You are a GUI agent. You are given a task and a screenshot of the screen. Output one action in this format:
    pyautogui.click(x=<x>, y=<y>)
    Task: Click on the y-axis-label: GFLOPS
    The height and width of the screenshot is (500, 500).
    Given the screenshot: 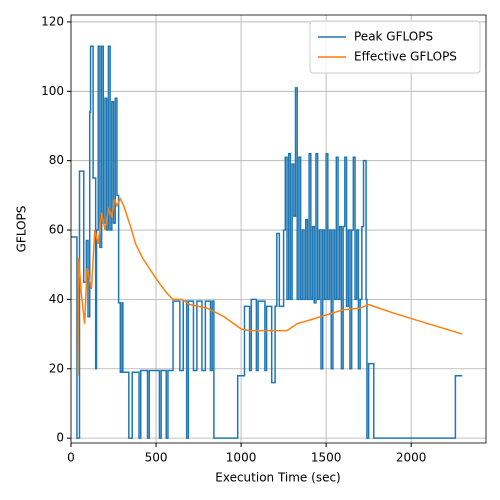 What is the action you would take?
    pyautogui.click(x=22, y=229)
    